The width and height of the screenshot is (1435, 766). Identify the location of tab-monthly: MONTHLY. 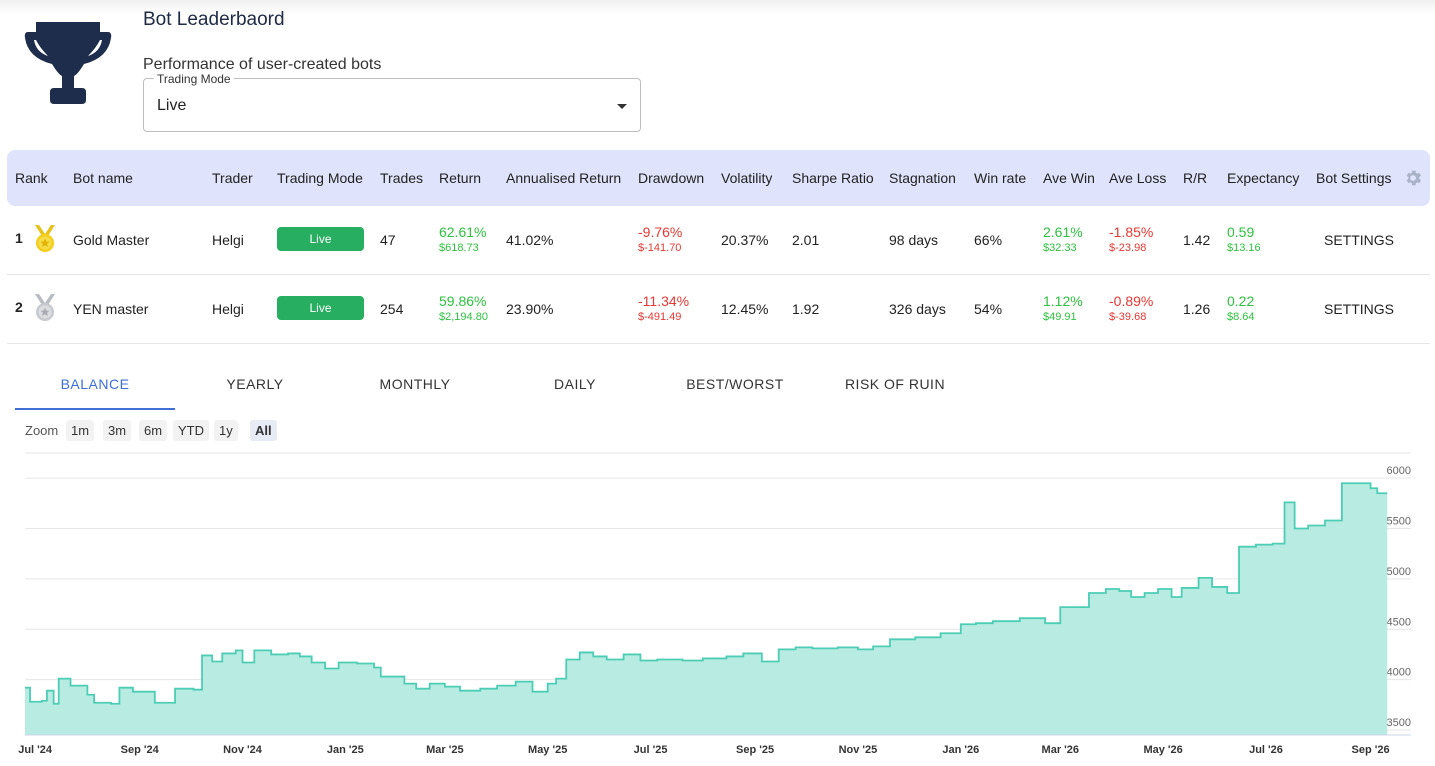
(415, 384).